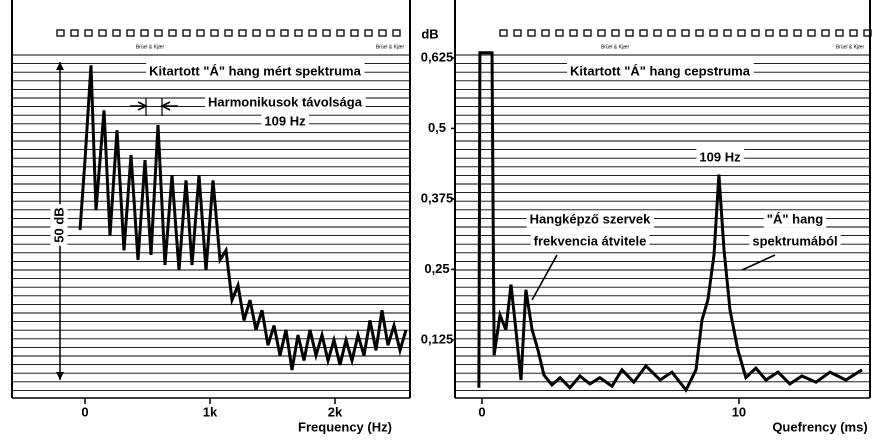 The width and height of the screenshot is (885, 442). Describe the element at coordinates (437, 127) in the screenshot. I see `y-tick-label: 0,5` at that location.